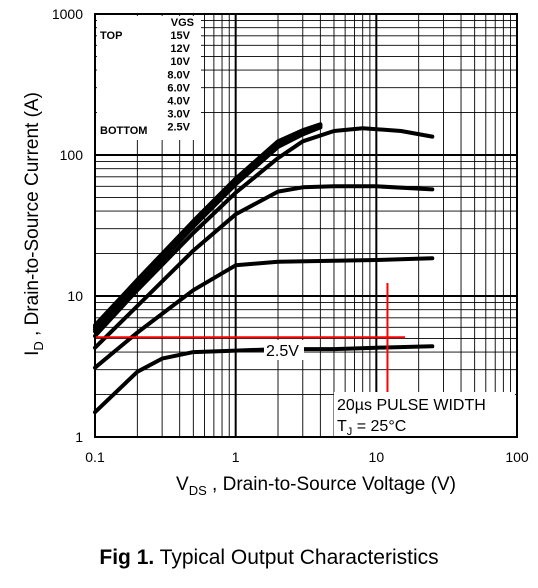 Image resolution: width=538 pixels, height=588 pixels. I want to click on x-tick-label: 0.1, so click(95, 457).